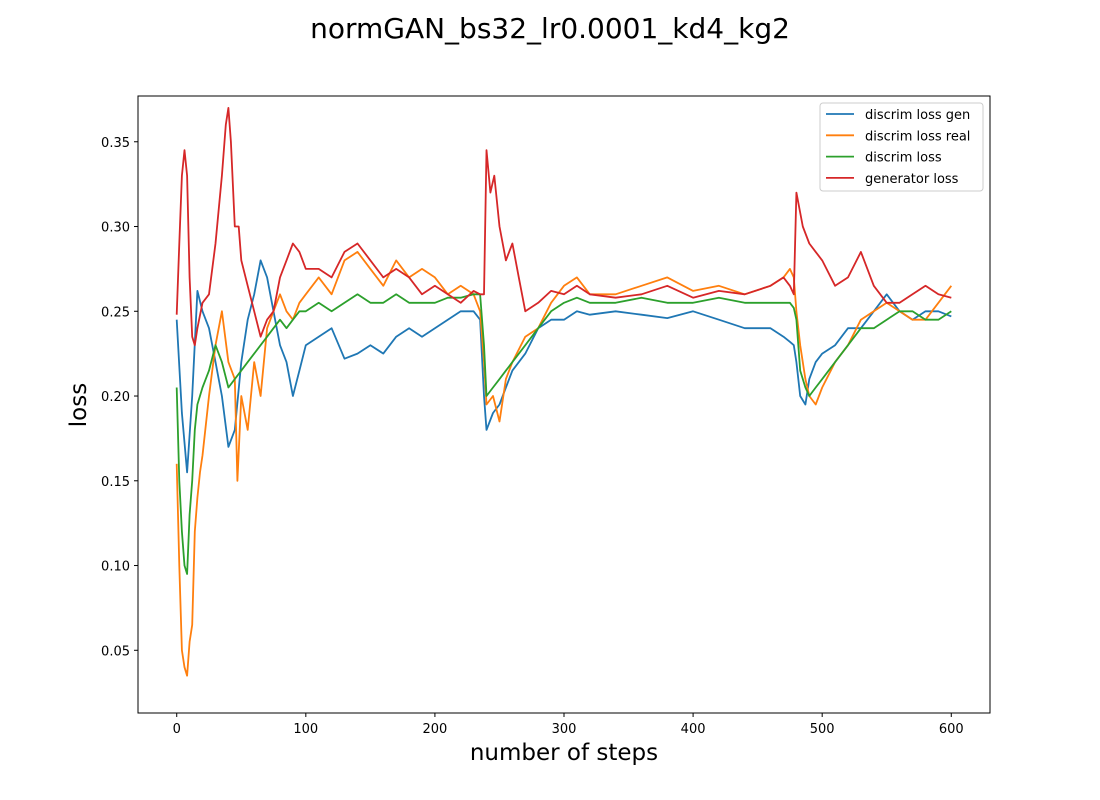 The image size is (1100, 800). Describe the element at coordinates (822, 729) in the screenshot. I see `x-tick-label: 500` at that location.